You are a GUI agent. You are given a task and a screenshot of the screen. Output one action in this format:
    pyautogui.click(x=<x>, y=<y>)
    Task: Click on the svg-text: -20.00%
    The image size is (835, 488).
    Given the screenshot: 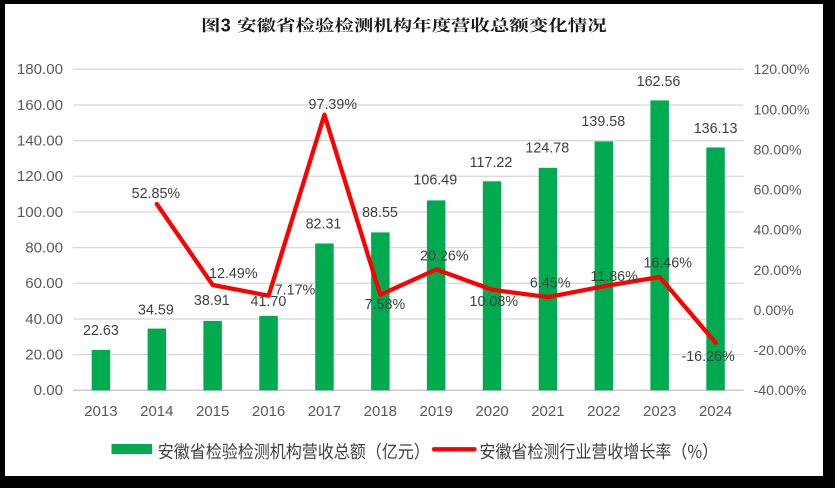 What is the action you would take?
    pyautogui.click(x=780, y=351)
    